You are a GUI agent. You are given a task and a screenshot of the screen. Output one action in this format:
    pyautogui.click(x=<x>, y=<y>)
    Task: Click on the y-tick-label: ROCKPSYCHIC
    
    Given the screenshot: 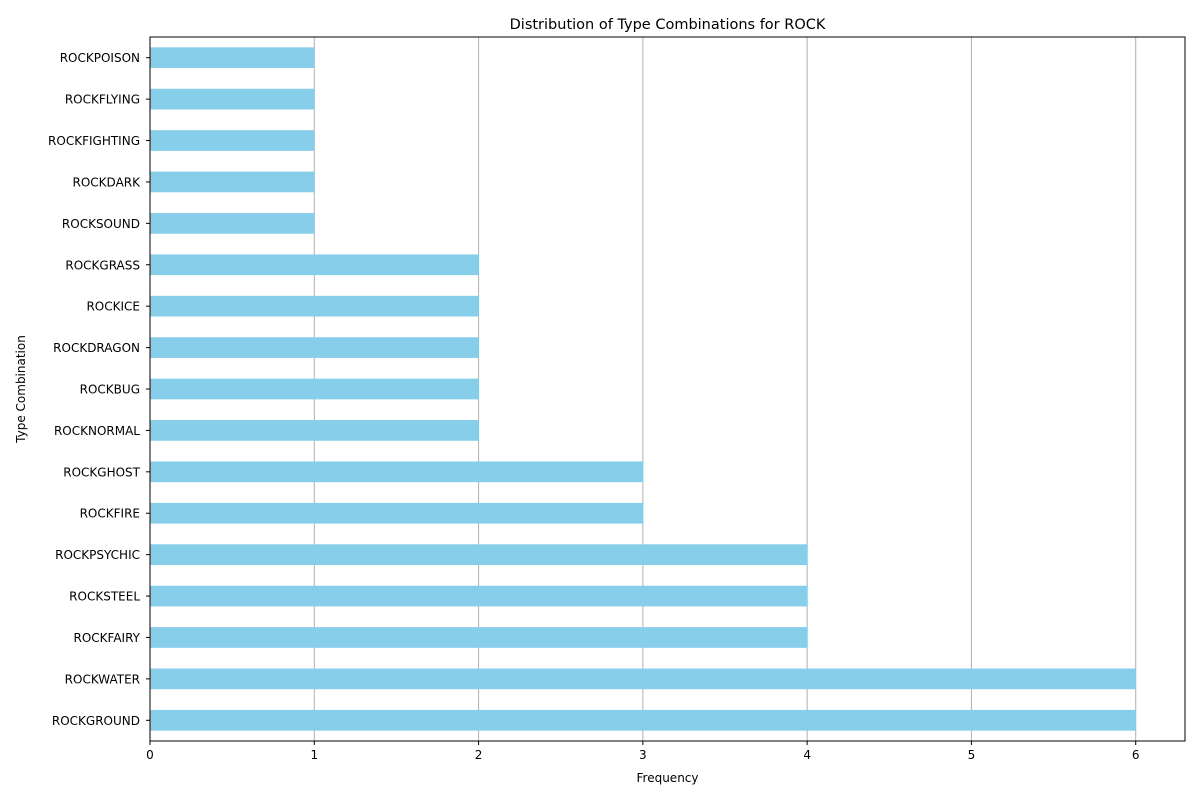 What is the action you would take?
    pyautogui.click(x=97, y=555)
    